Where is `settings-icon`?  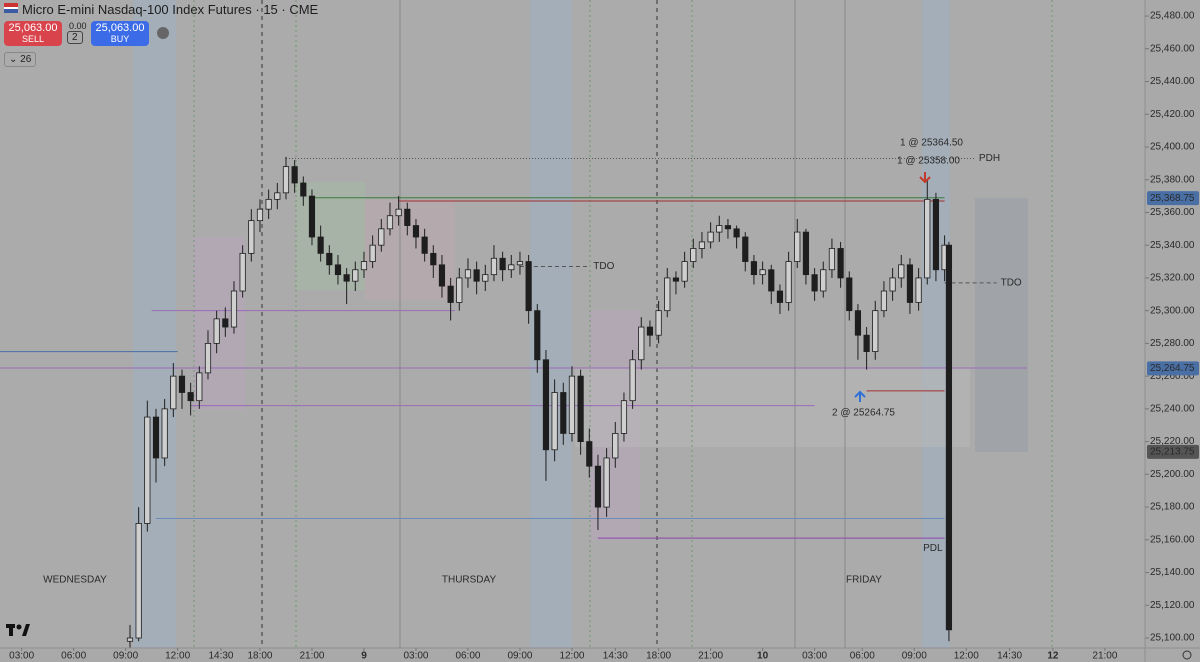 settings-icon is located at coordinates (1187, 655).